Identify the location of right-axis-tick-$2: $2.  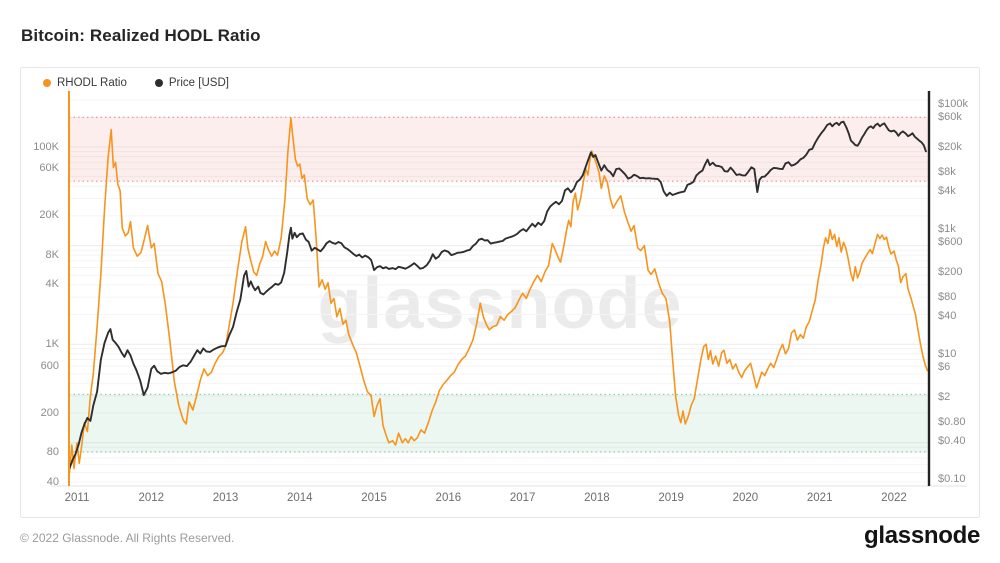
(944, 397).